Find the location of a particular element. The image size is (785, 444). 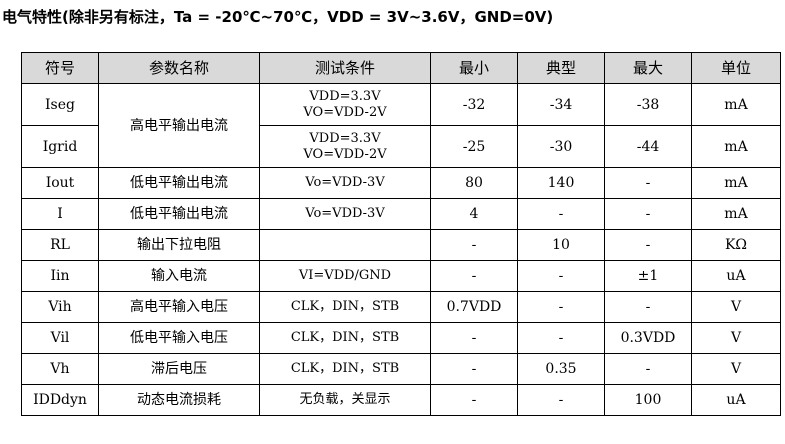

table-row: Vih 高电平输入电压 CLK，DIN，STB 0.7VDD - - V is located at coordinates (401, 307).